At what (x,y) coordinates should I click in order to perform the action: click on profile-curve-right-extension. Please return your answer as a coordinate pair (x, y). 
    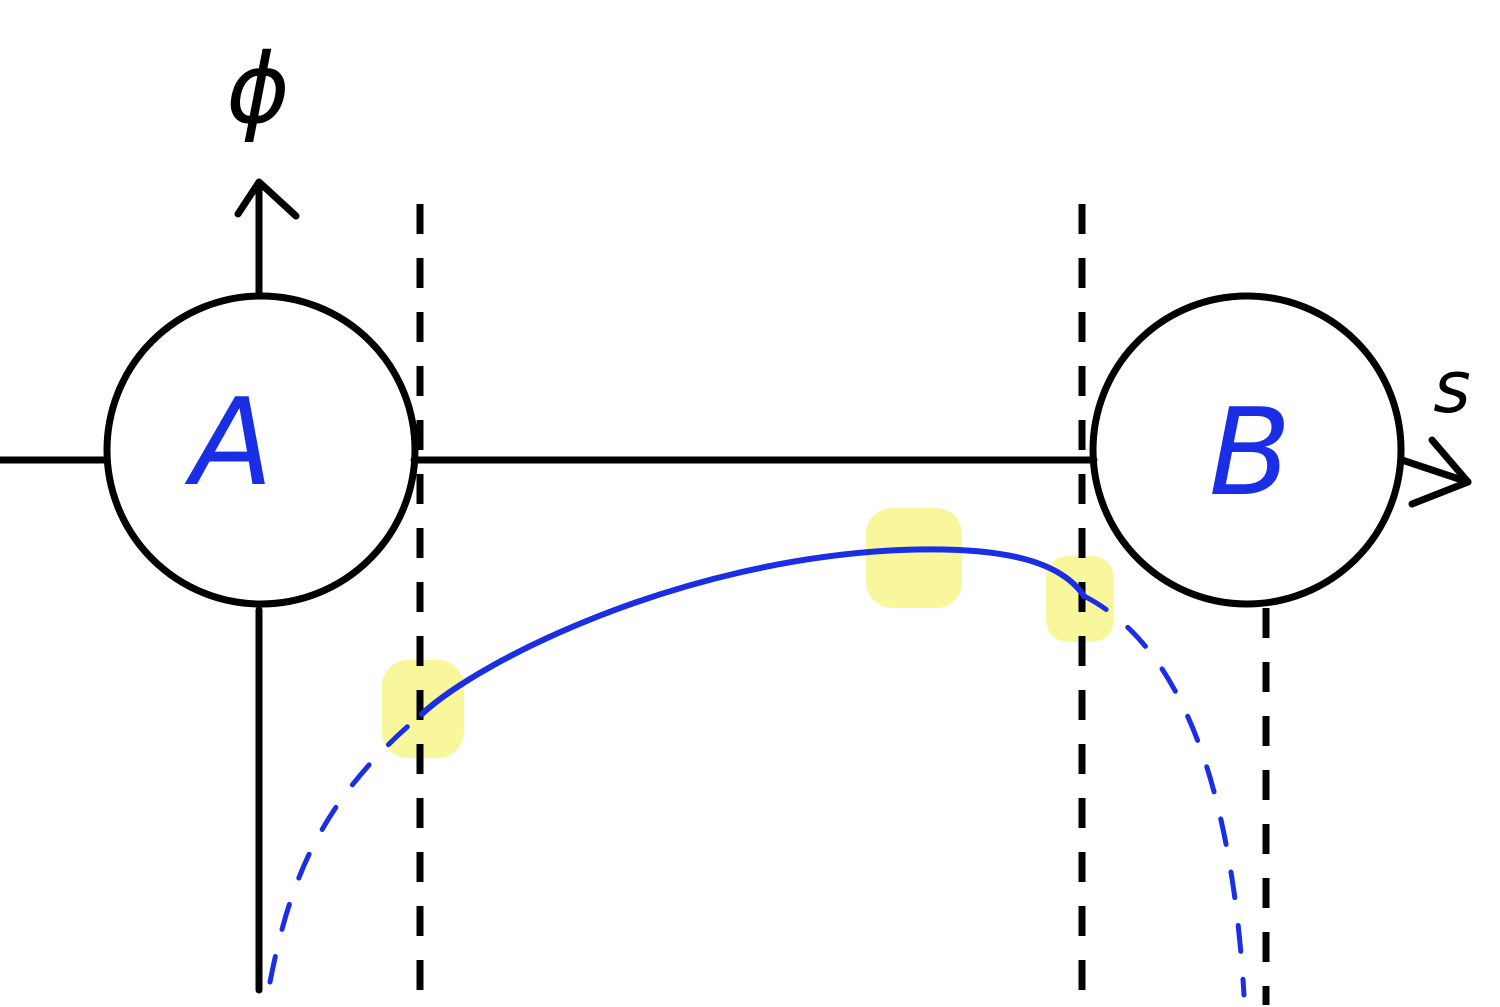
    Looking at the image, I should click on (1164, 795).